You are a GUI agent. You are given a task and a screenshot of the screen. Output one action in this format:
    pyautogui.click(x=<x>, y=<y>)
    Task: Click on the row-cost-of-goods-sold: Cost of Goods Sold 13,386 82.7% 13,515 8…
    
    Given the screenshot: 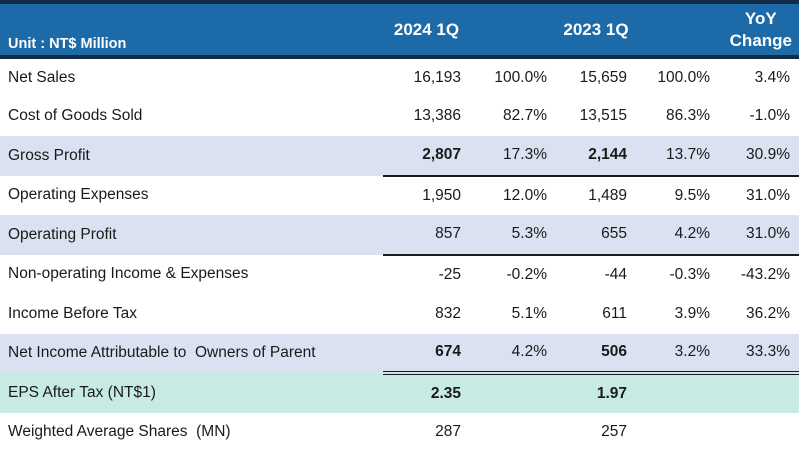 What is the action you would take?
    pyautogui.click(x=399, y=117)
    